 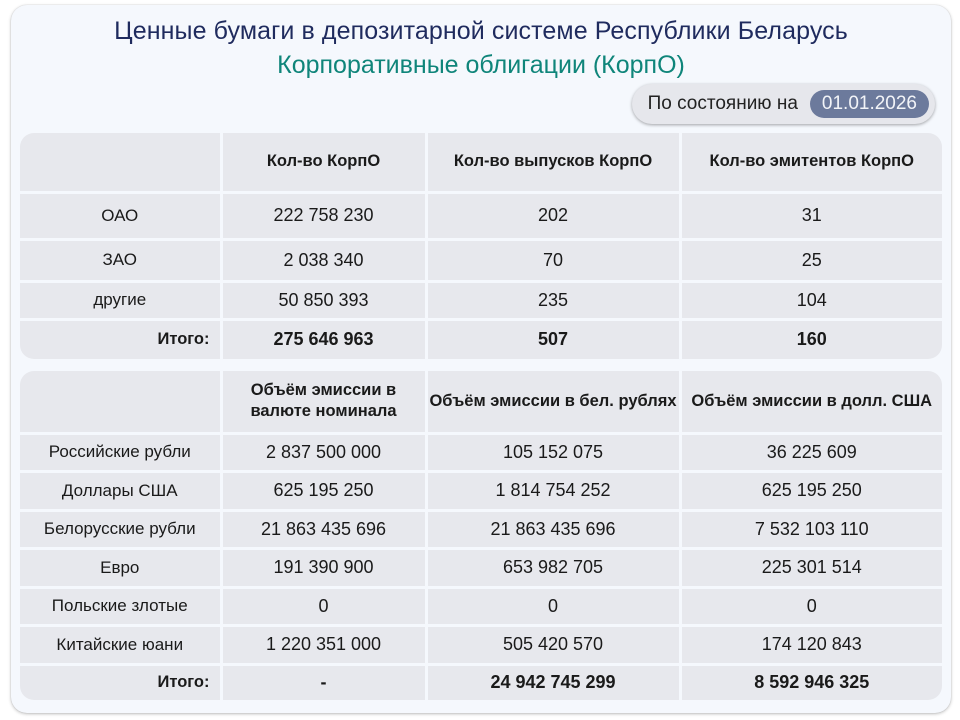 I want to click on cell-value: 222 758 230, so click(x=323, y=215).